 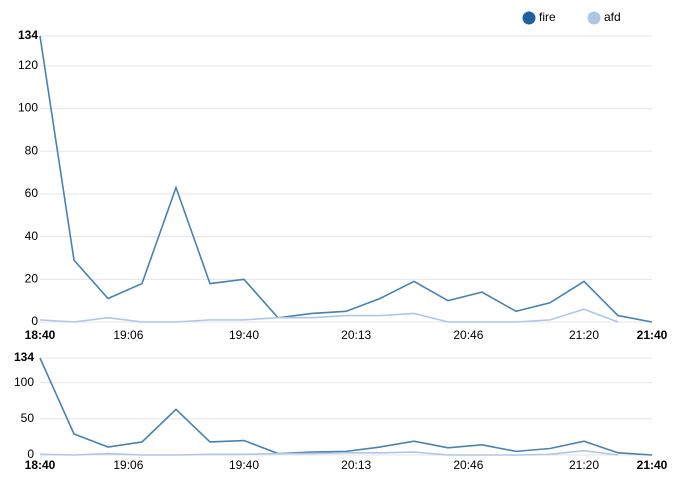 What do you see at coordinates (28, 418) in the screenshot?
I see `y-tick-label: 50` at bounding box center [28, 418].